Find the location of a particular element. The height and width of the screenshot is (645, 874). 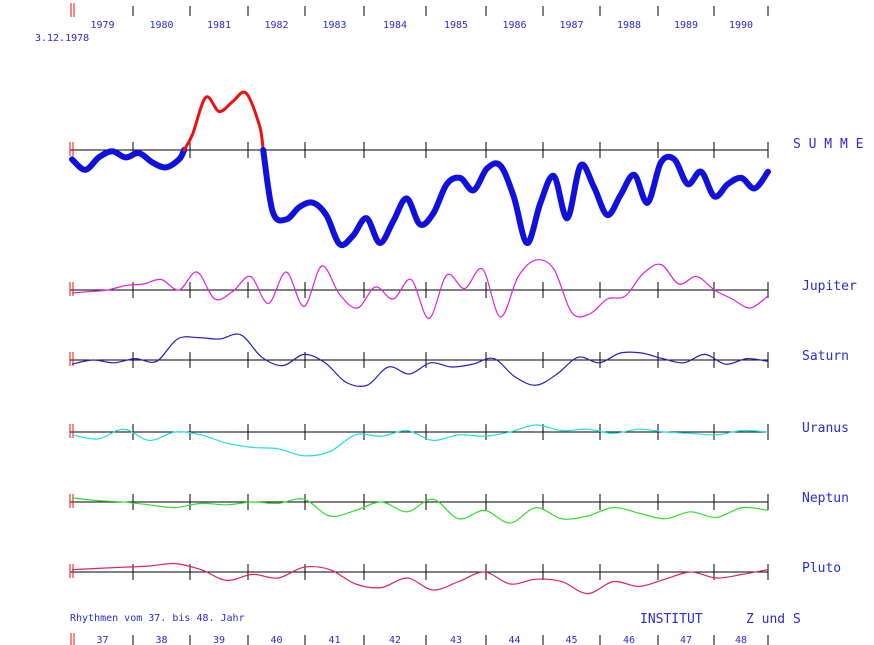

panel-label: S U M M E is located at coordinates (828, 144).